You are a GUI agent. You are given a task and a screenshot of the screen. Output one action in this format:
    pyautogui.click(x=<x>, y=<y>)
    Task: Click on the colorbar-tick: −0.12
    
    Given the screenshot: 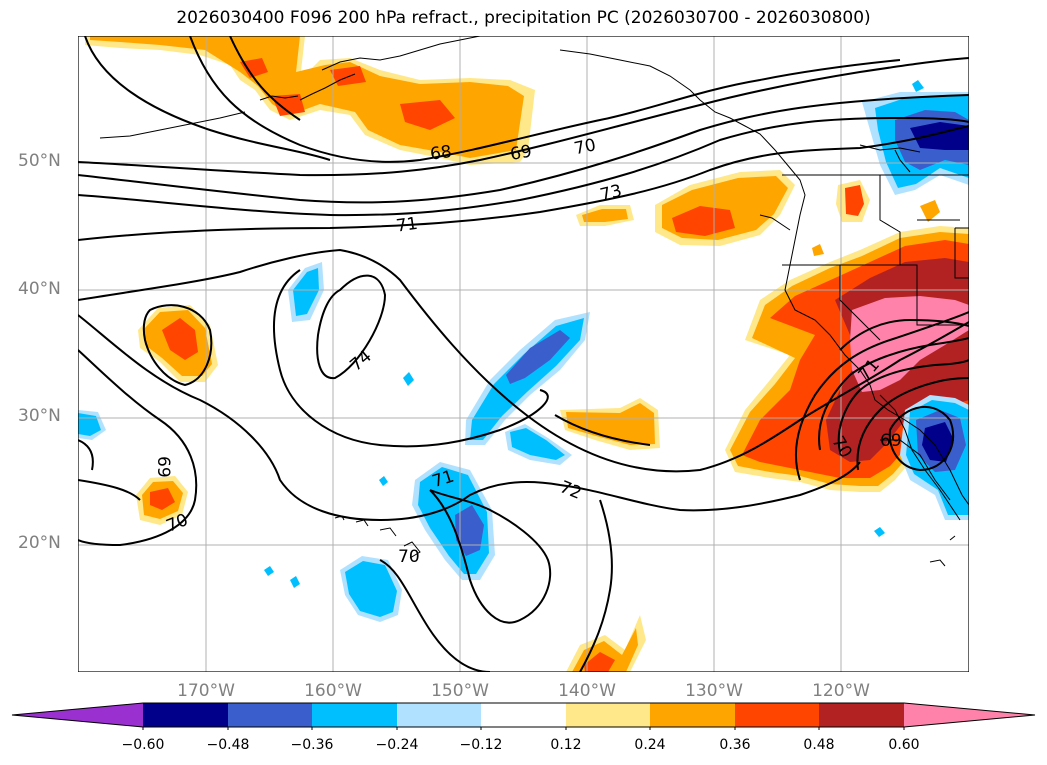 What is the action you would take?
    pyautogui.click(x=481, y=745)
    